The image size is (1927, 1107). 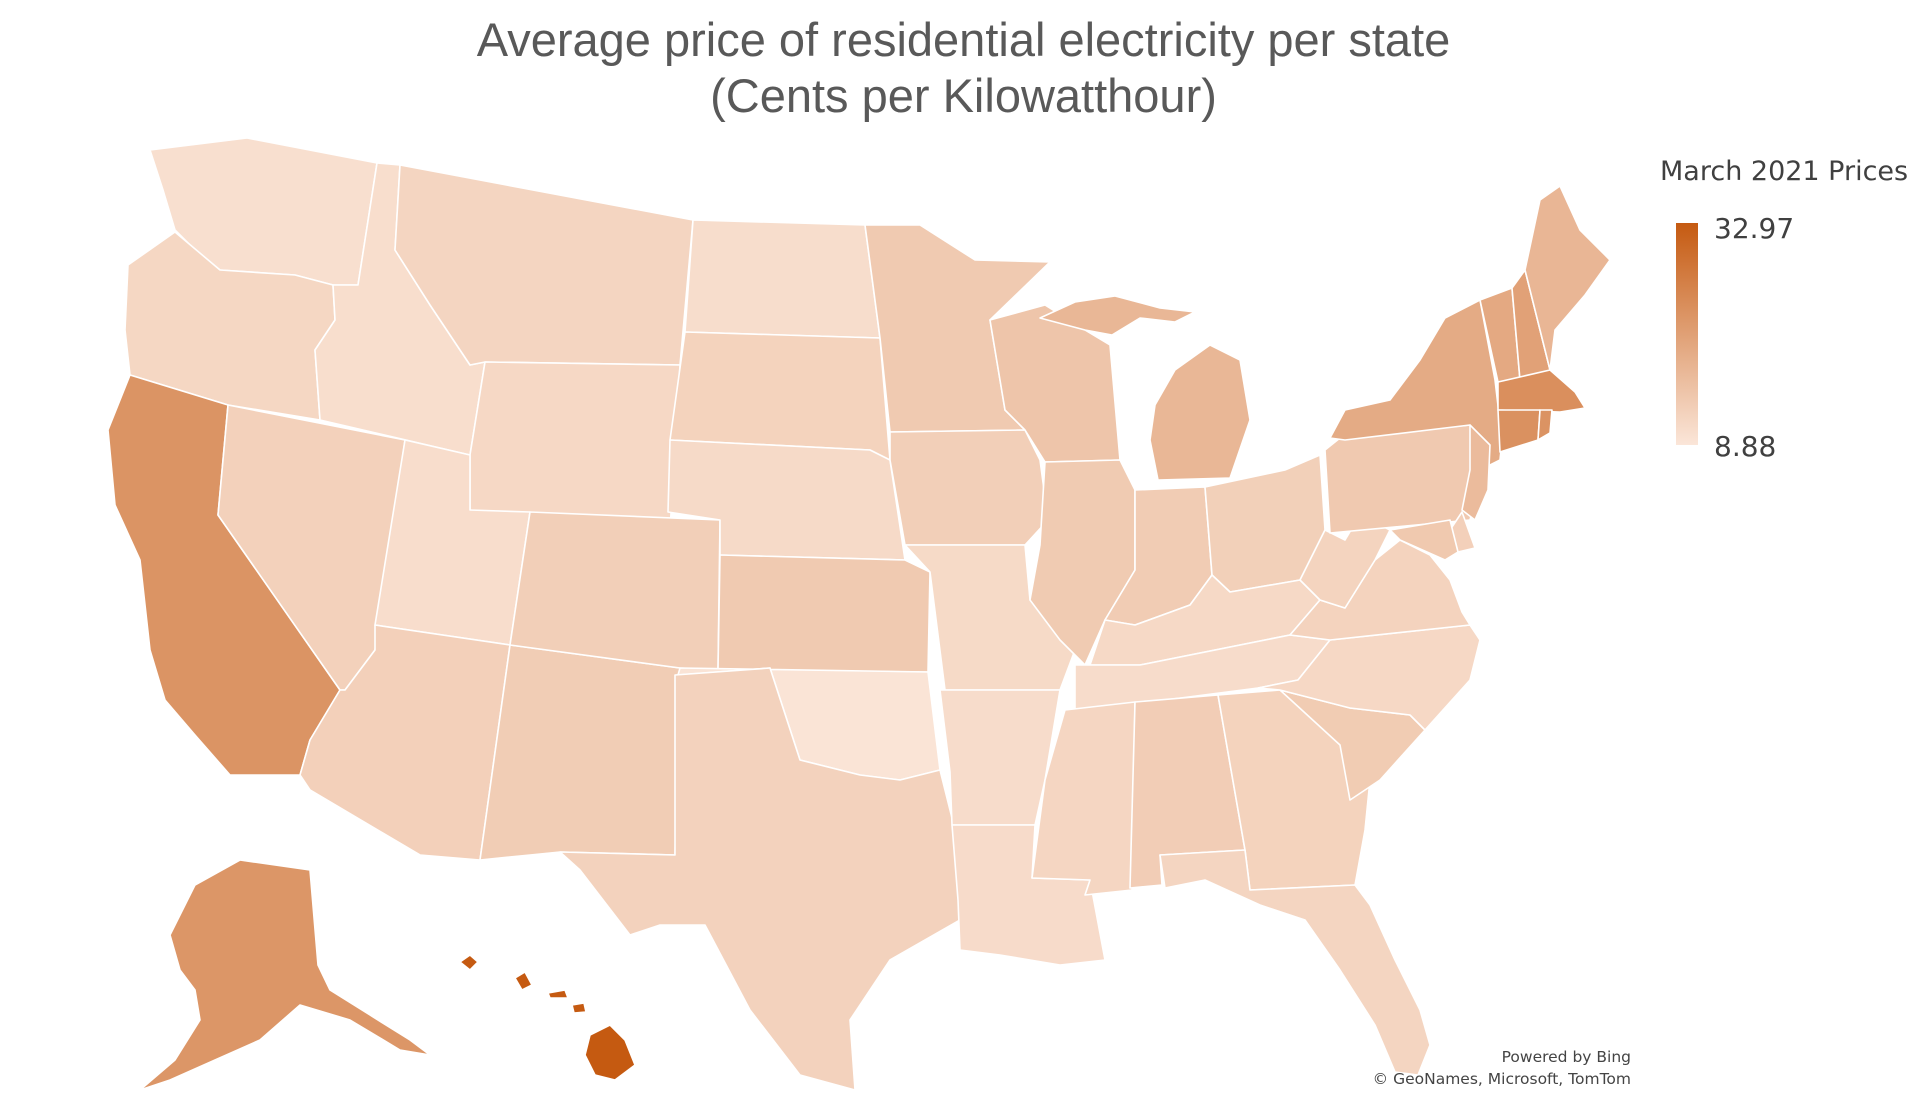 I want to click on legend-max-label: 32.97, so click(x=1754, y=228).